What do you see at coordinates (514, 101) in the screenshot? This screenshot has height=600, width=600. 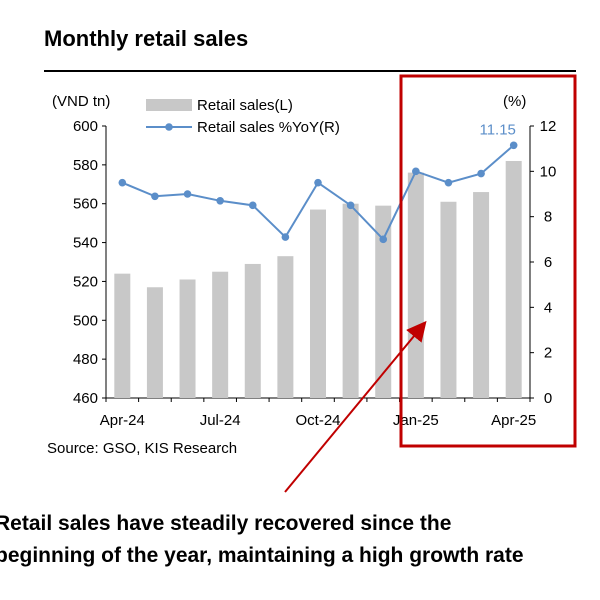 I see `right-axis-unit: (%)` at bounding box center [514, 101].